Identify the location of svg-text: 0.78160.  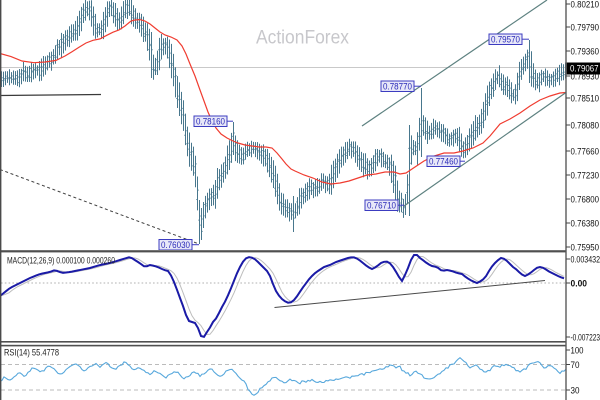
(210, 121).